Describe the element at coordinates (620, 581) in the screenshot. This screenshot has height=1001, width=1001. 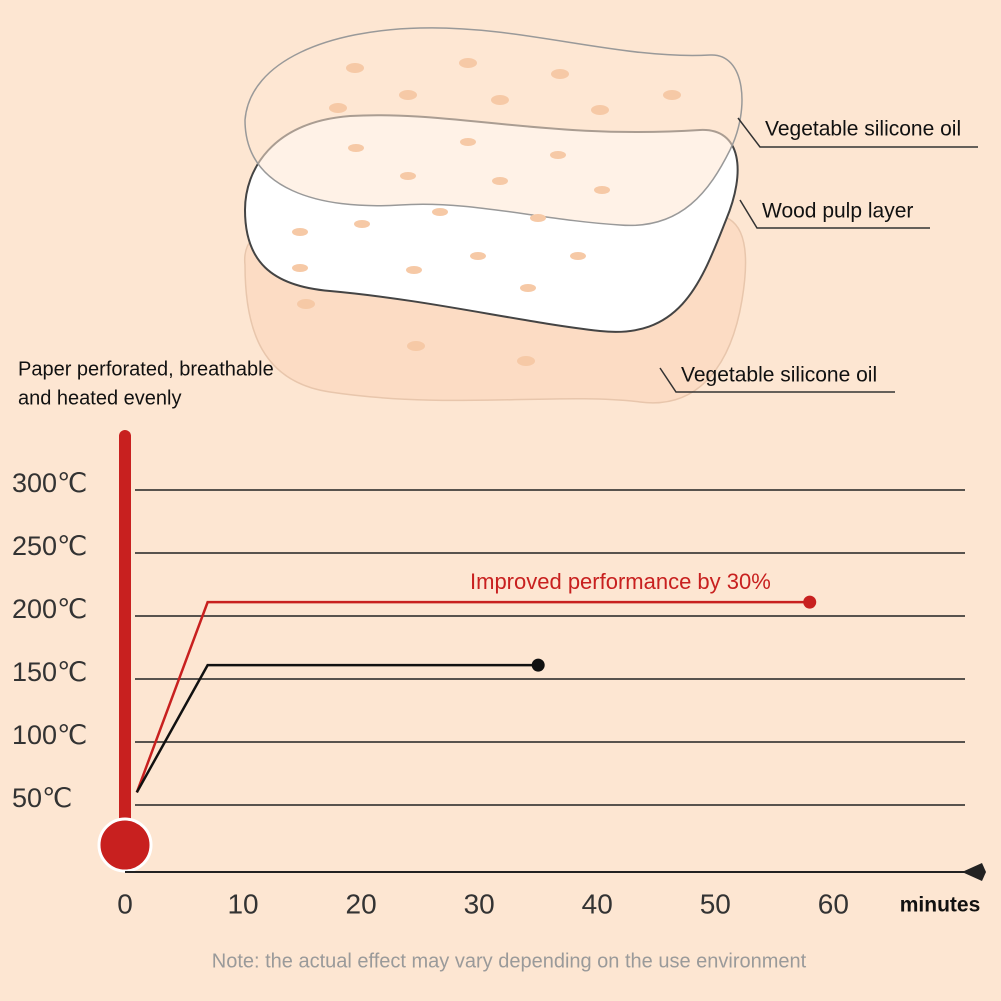
I see `annotation: Improved performance by 30%` at that location.